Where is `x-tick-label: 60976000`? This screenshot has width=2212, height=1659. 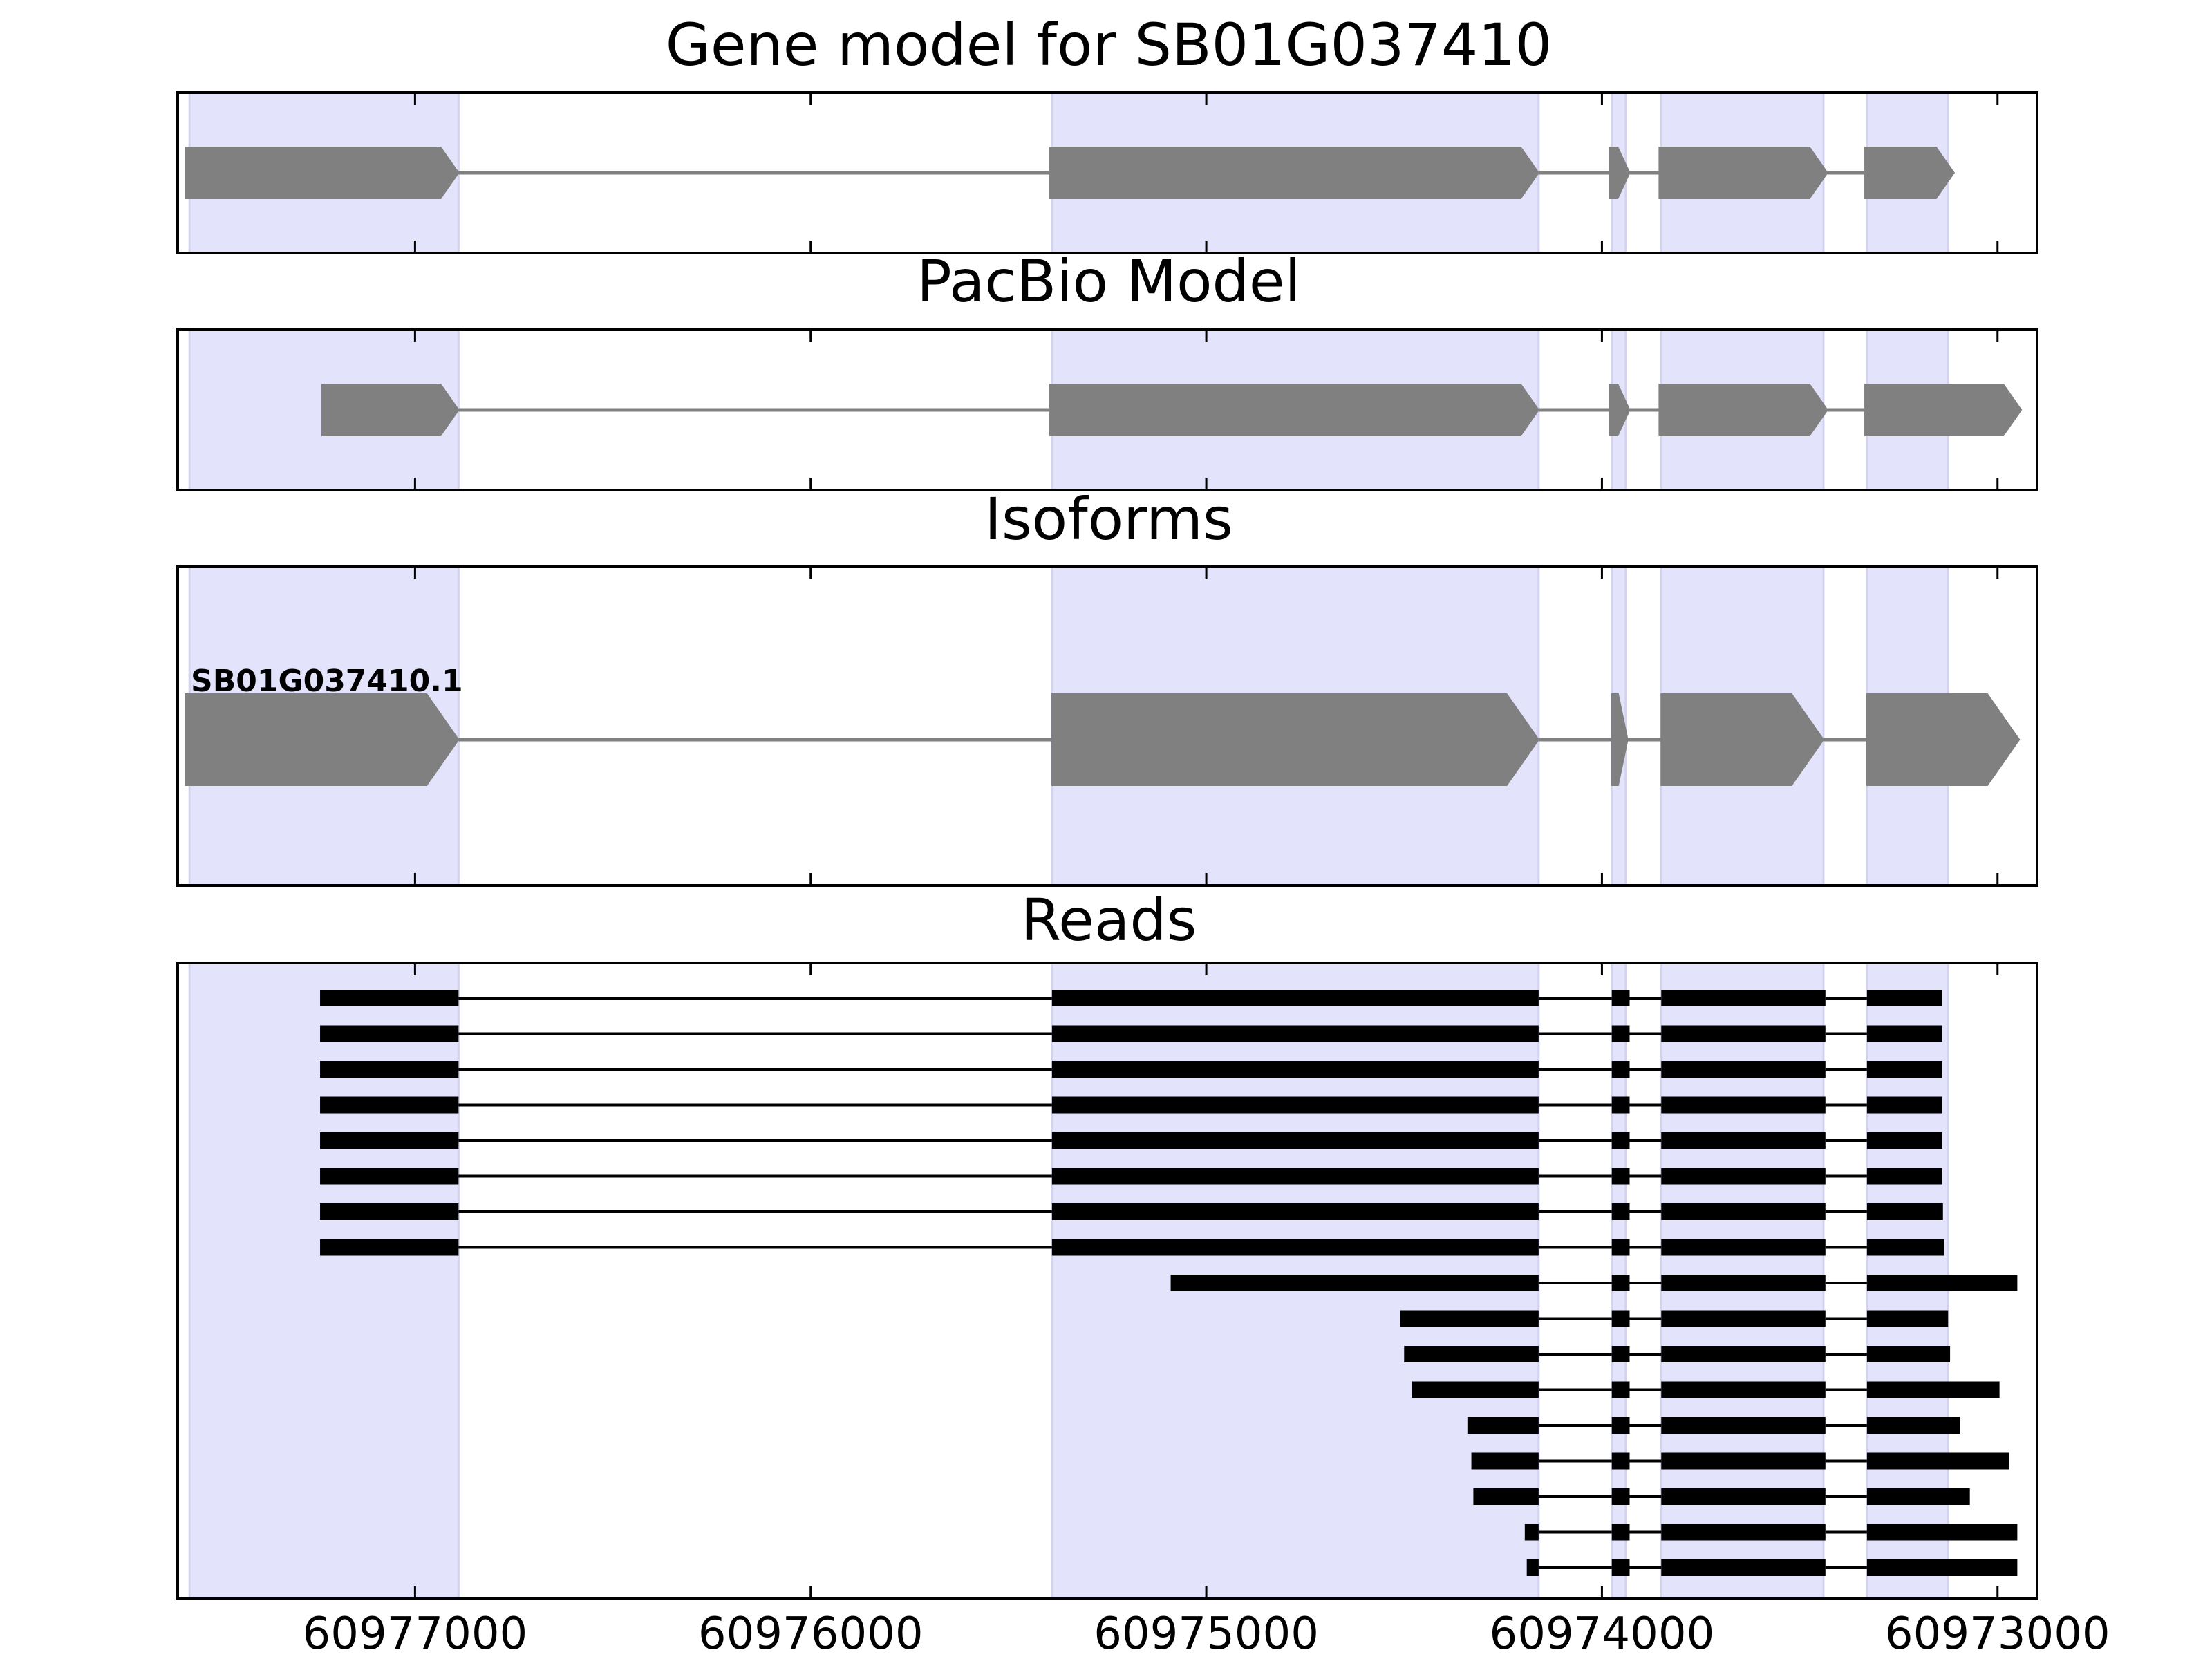
x-tick-label: 60976000 is located at coordinates (811, 1634).